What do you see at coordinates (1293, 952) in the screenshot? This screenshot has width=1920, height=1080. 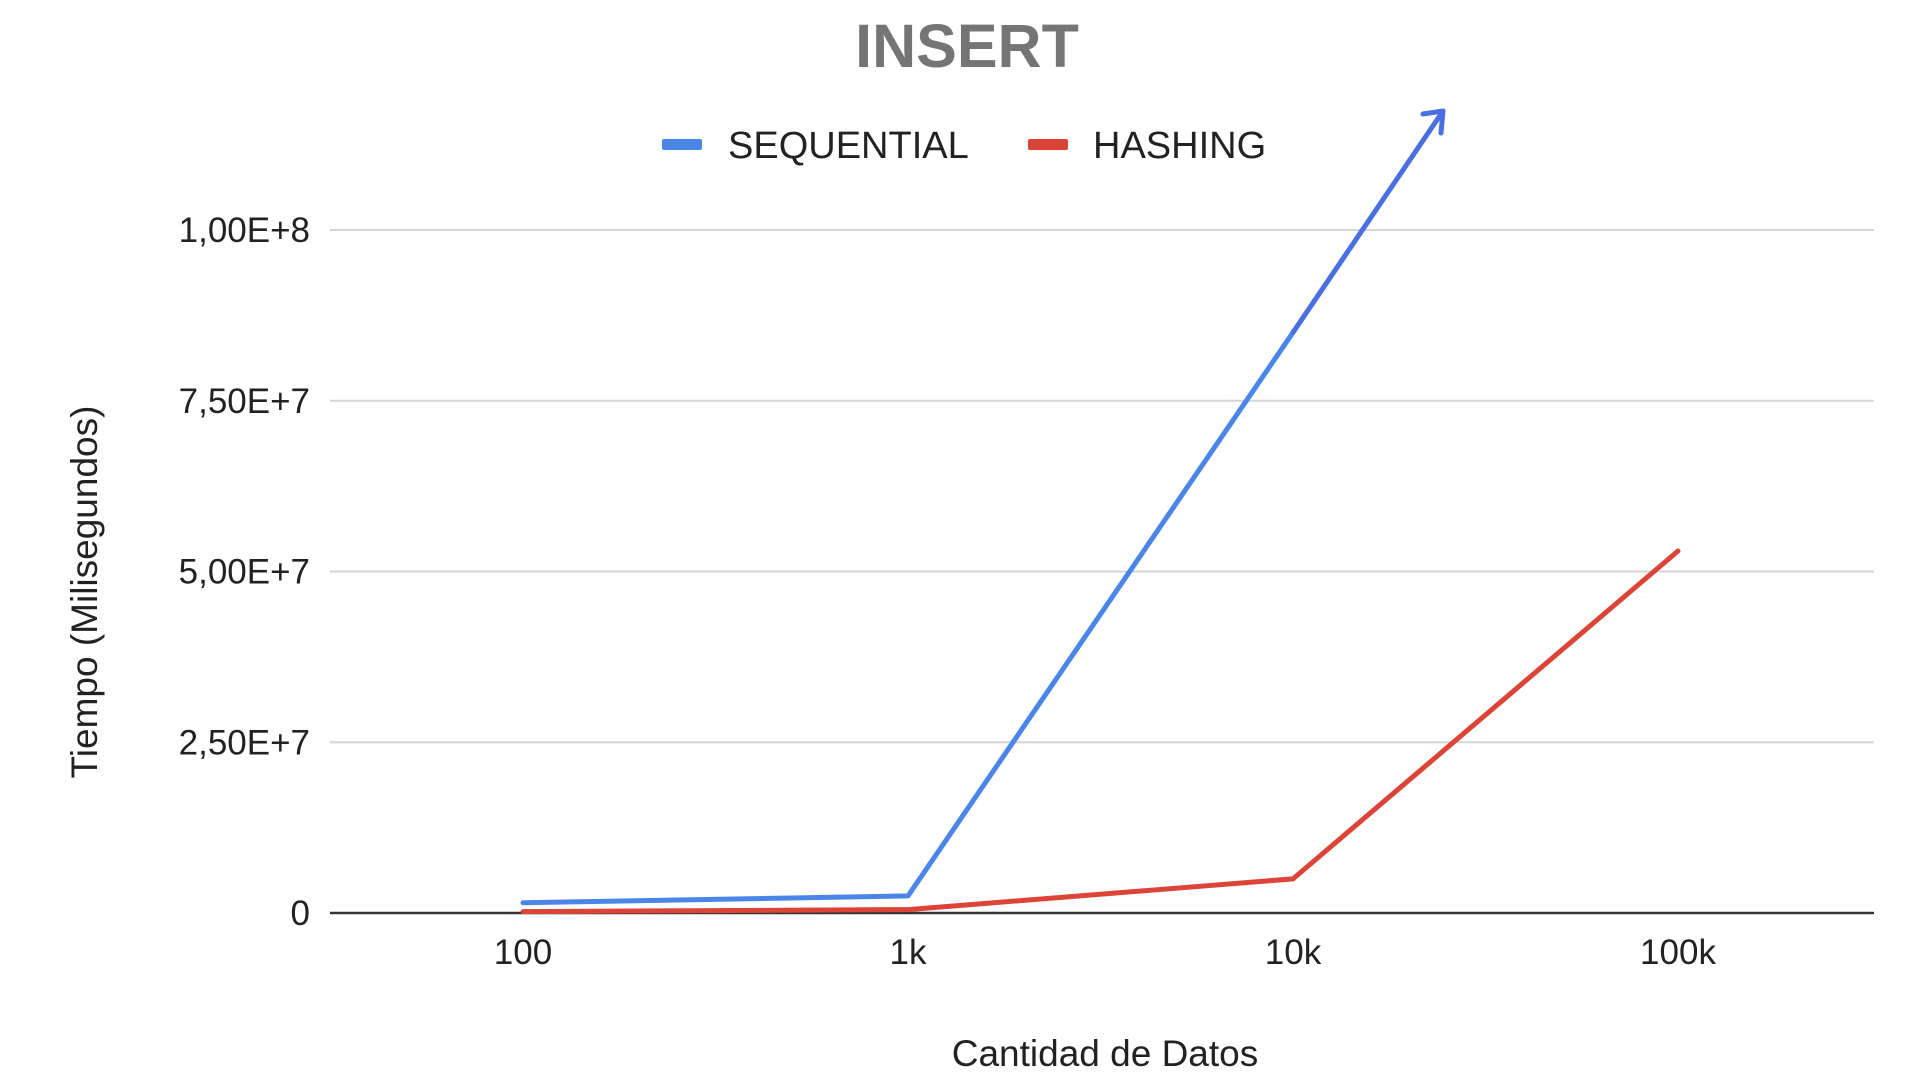 I see `x-tick-label: 10k` at bounding box center [1293, 952].